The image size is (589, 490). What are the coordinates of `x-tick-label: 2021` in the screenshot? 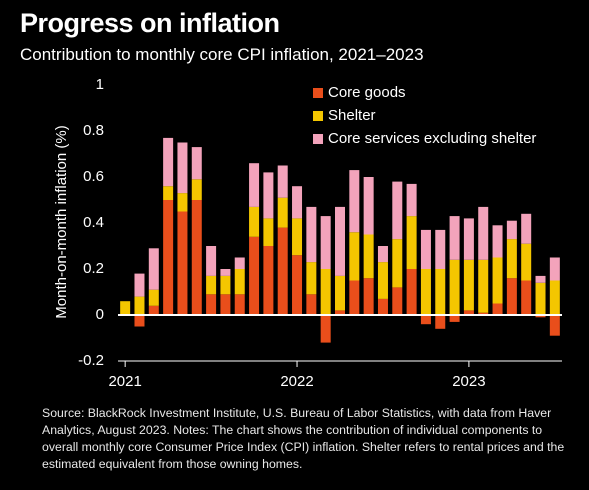 It's located at (124, 381).